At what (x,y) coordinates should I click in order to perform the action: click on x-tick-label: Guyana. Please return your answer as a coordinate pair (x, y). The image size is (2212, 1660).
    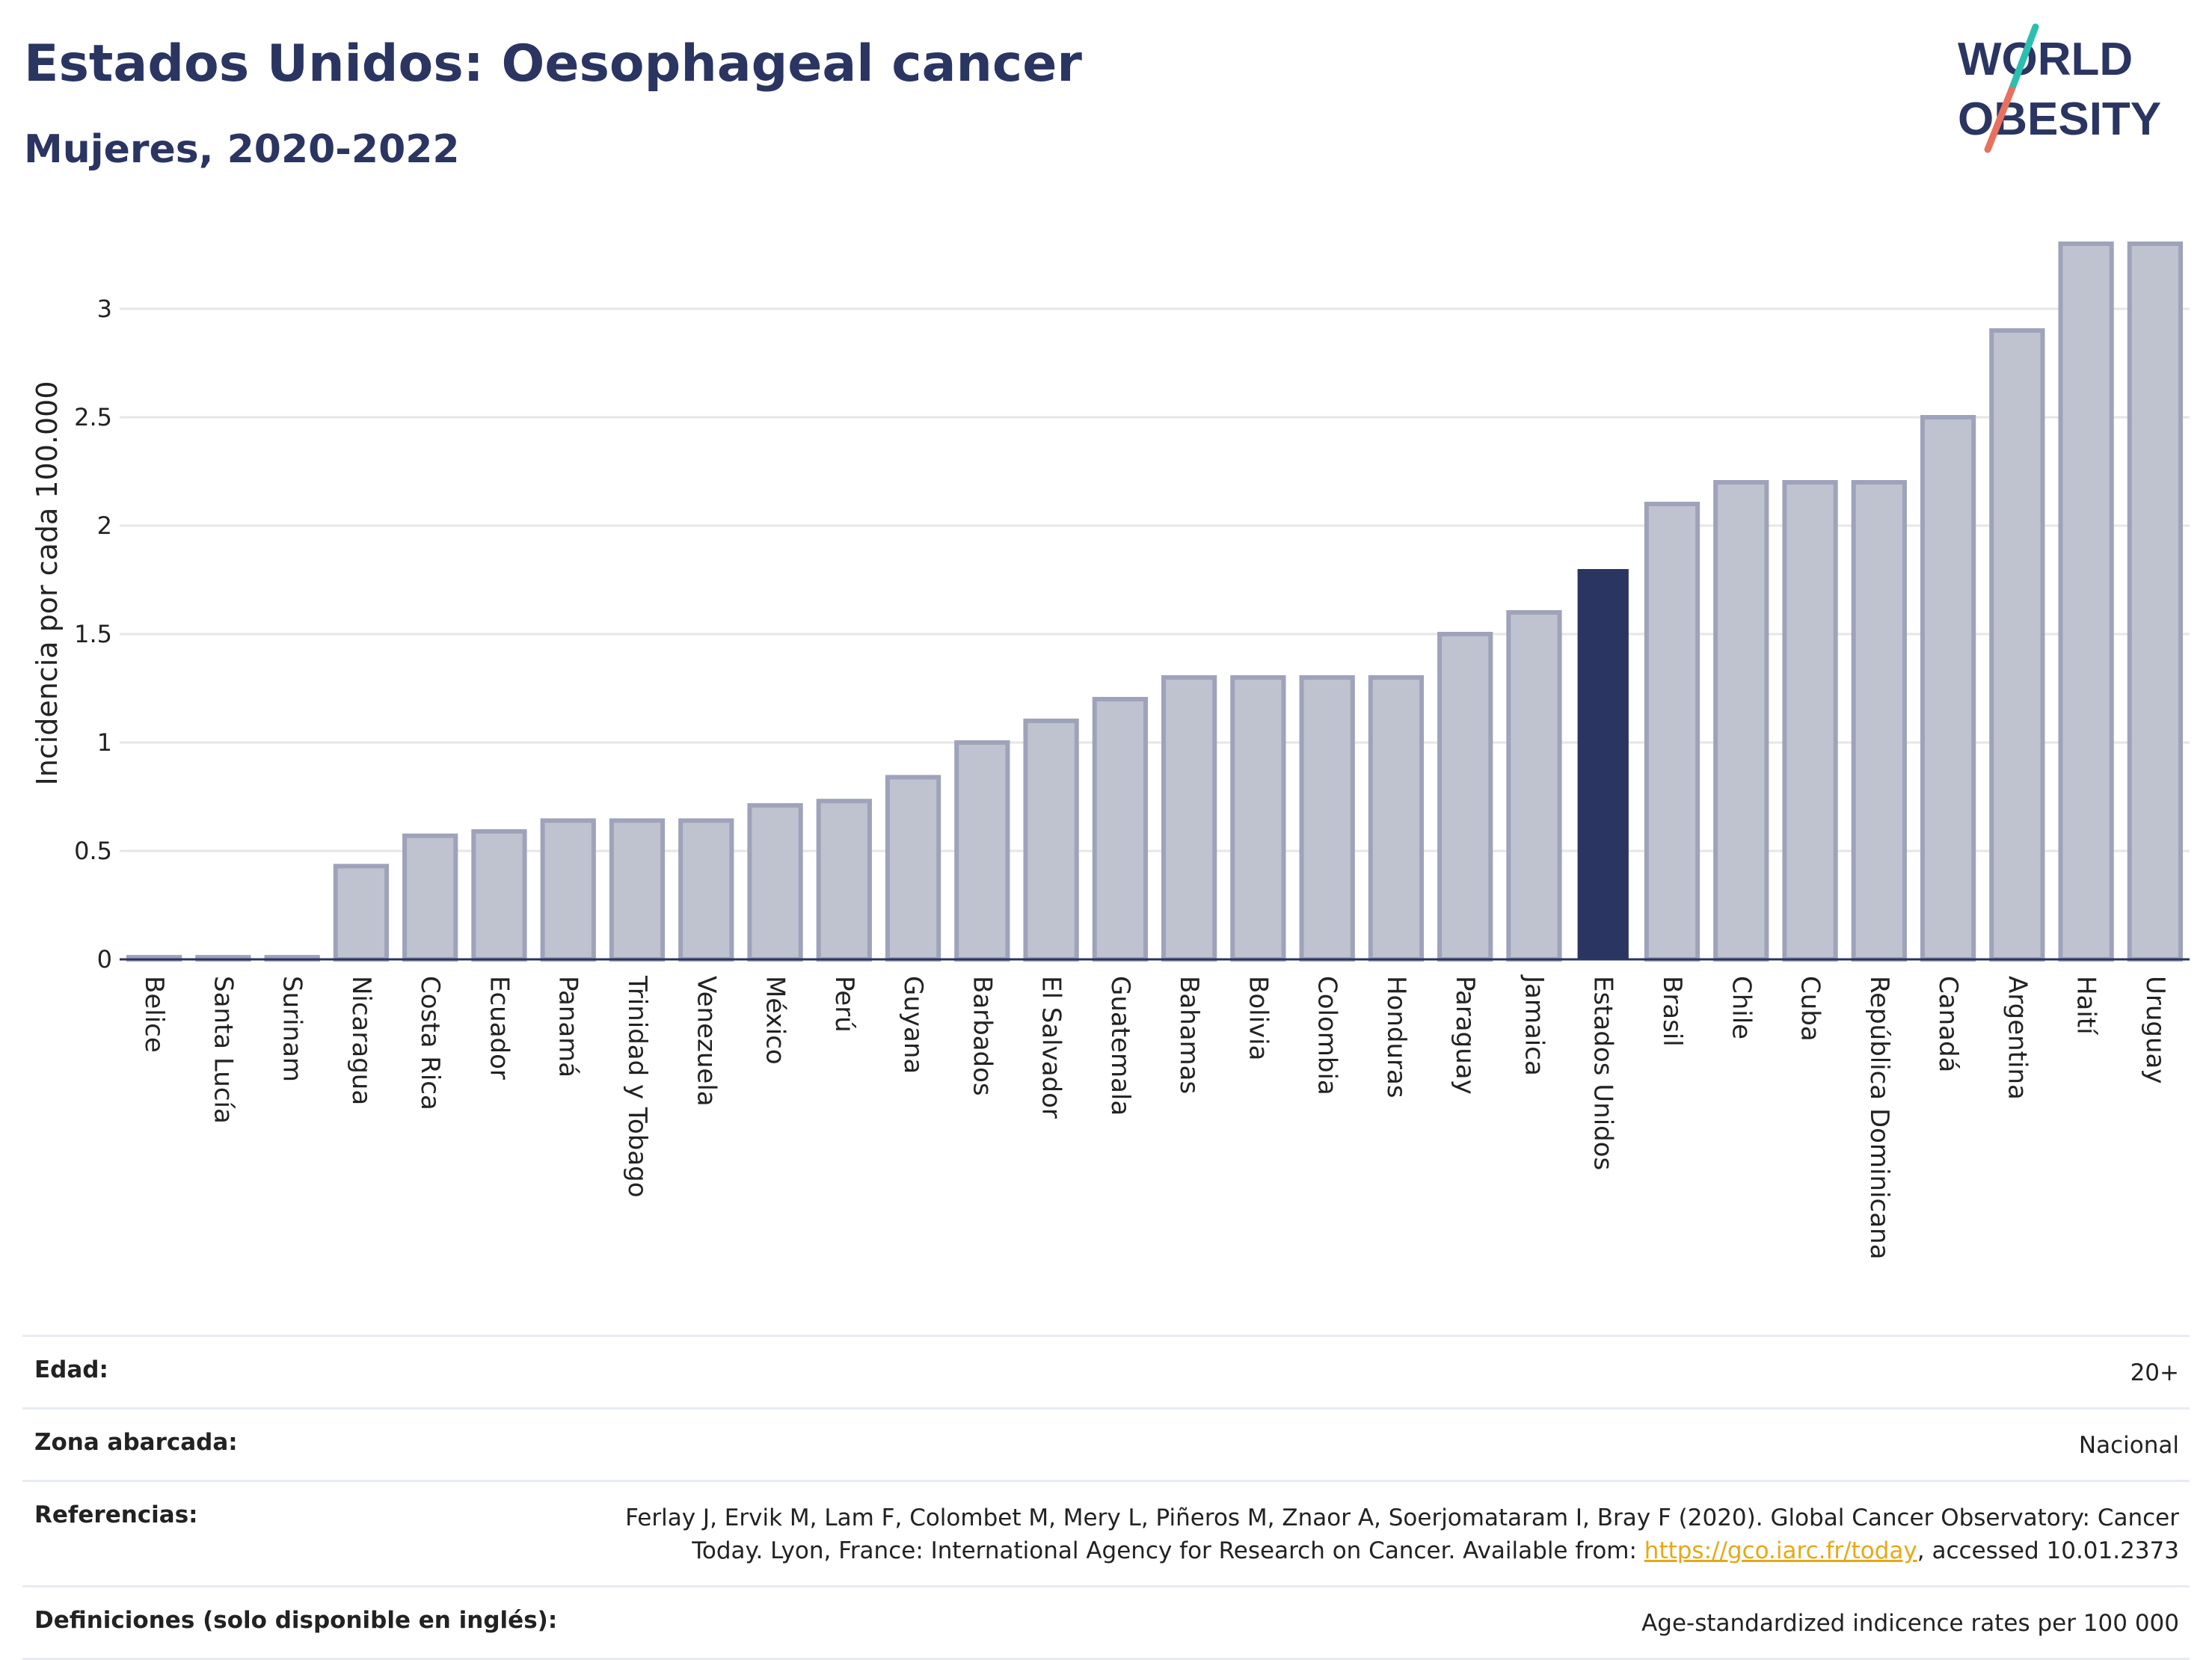
    Looking at the image, I should click on (913, 1025).